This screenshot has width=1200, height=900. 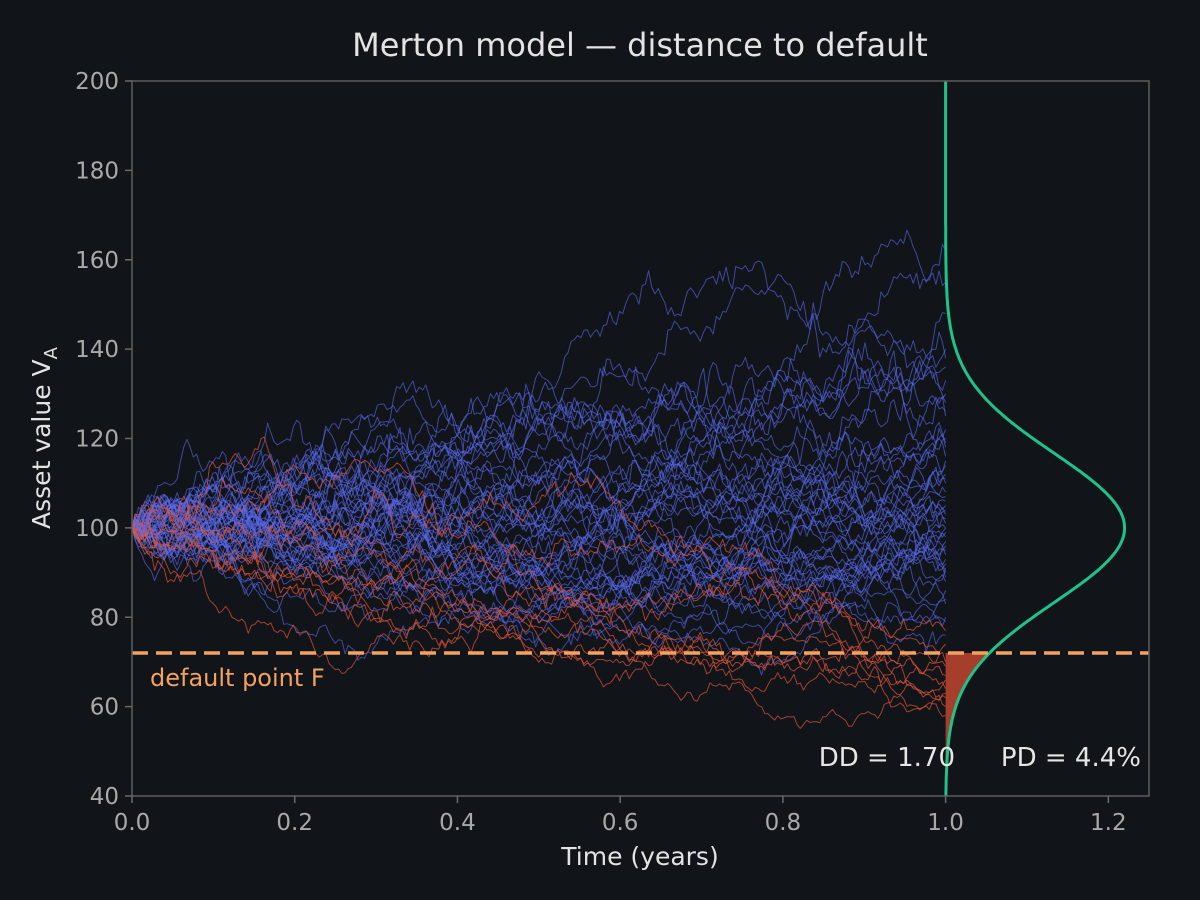 What do you see at coordinates (887, 758) in the screenshot?
I see `dd-annotation: DD = 1.70` at bounding box center [887, 758].